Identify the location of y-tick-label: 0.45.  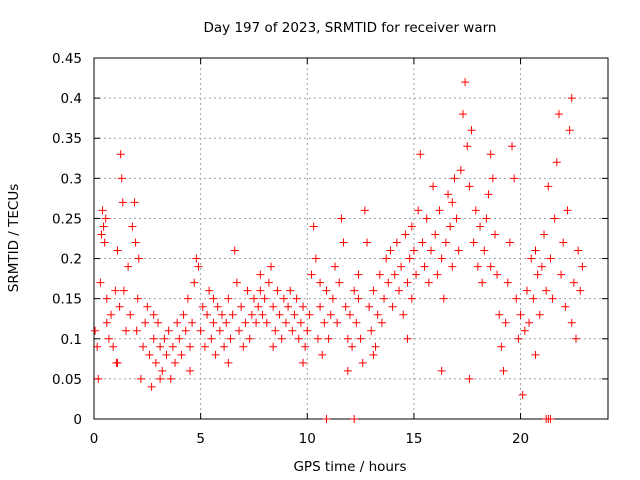
(67, 59).